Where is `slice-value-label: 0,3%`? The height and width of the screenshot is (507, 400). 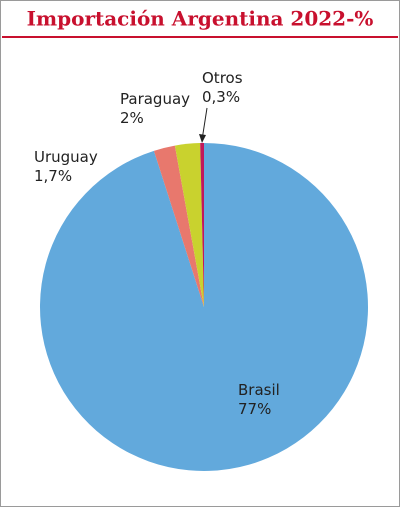 slice-value-label: 0,3% is located at coordinates (221, 97).